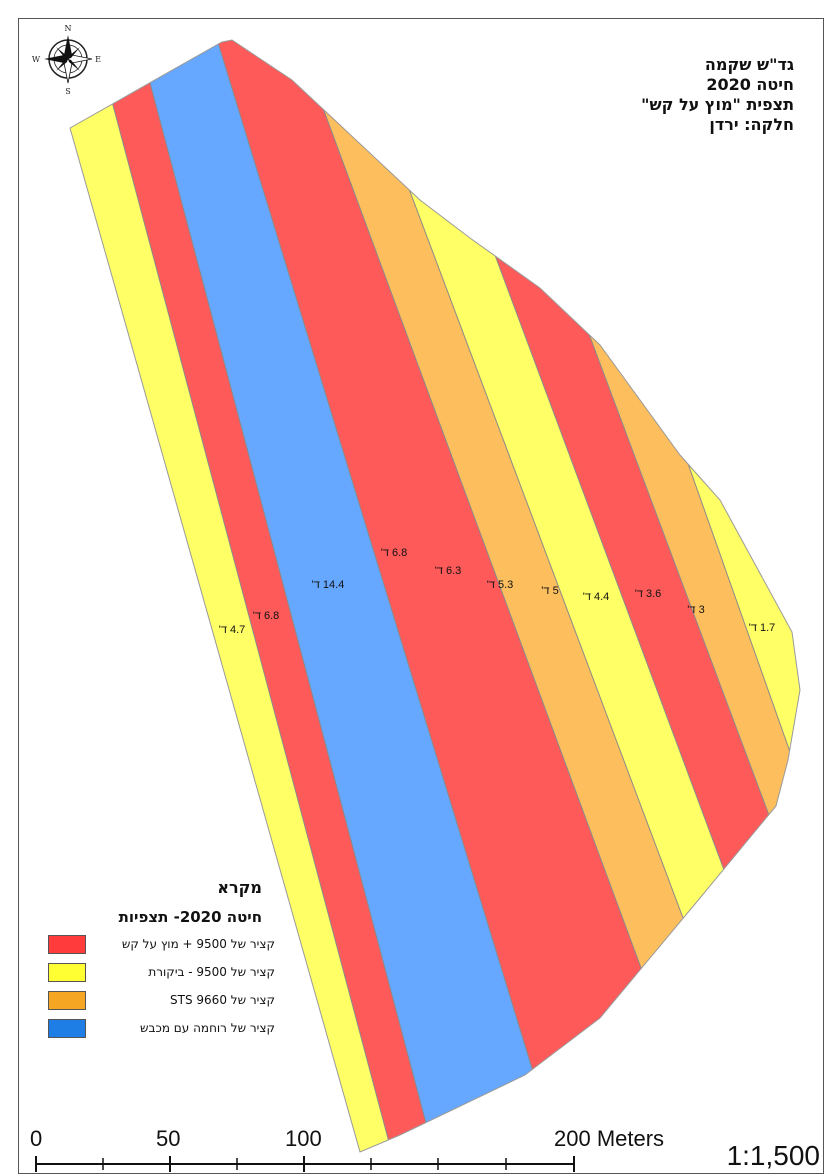 The height and width of the screenshot is (1176, 836). What do you see at coordinates (303, 1138) in the screenshot?
I see `scale-label-100: 100` at bounding box center [303, 1138].